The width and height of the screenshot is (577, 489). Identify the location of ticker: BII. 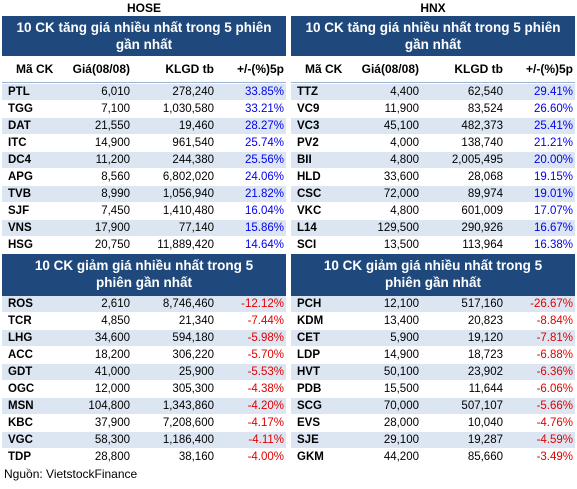
(304, 160).